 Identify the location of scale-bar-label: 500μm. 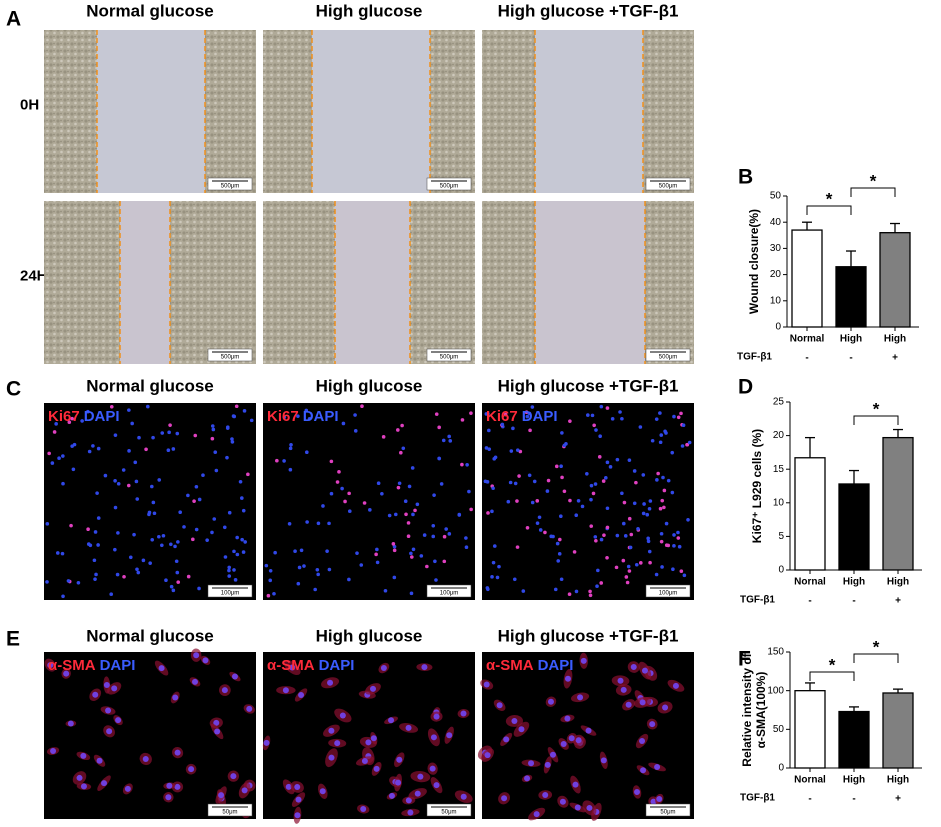
(449, 358).